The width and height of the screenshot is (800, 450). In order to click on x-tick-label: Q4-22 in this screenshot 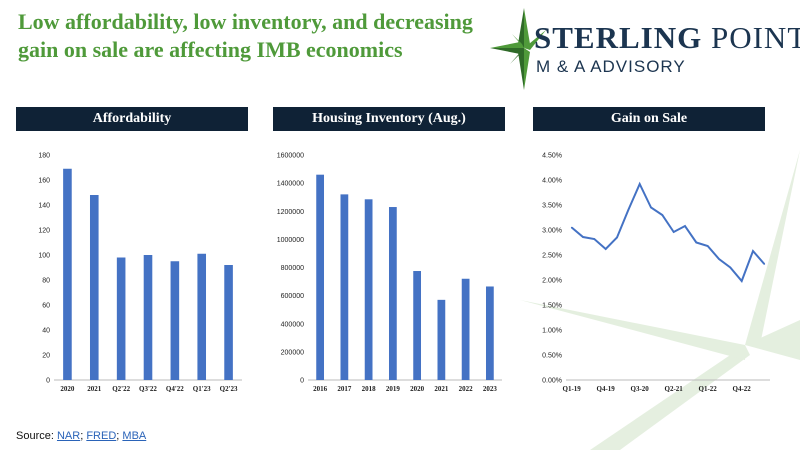, I will do `click(742, 389)`.